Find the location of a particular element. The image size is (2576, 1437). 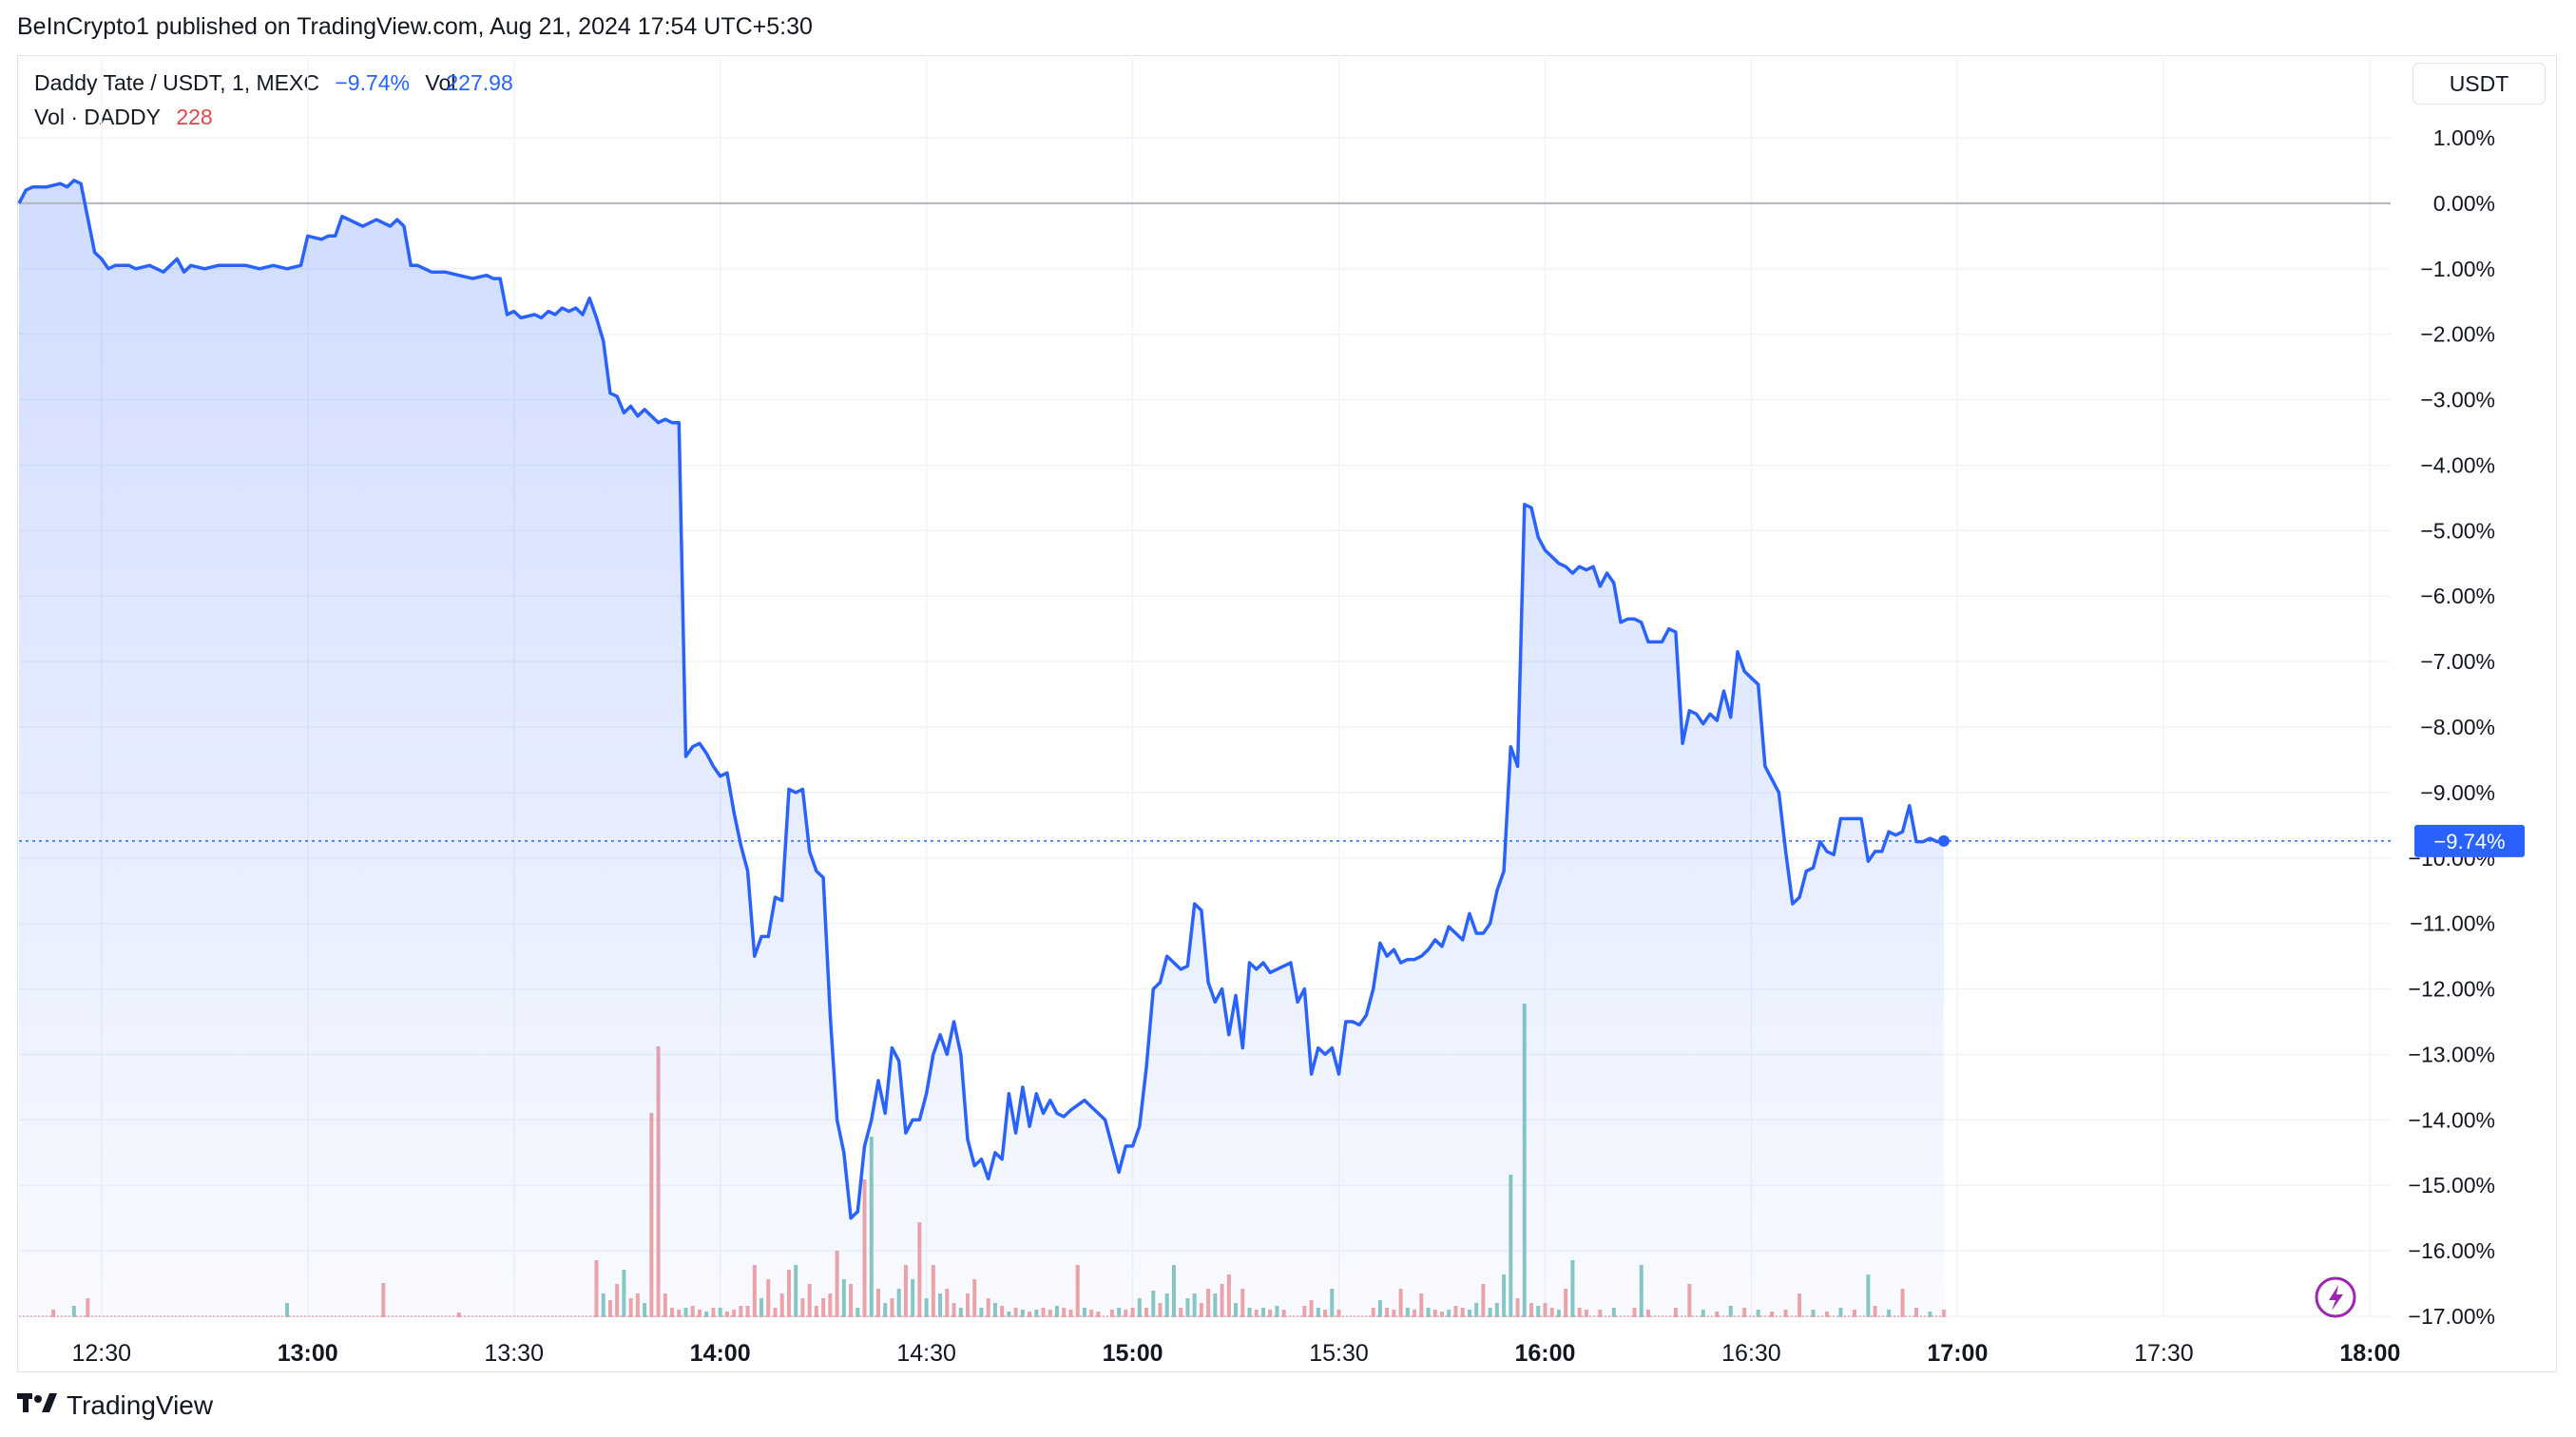

symbol-name: Daddy Tate / USDT, 1, MEXC is located at coordinates (176, 82).